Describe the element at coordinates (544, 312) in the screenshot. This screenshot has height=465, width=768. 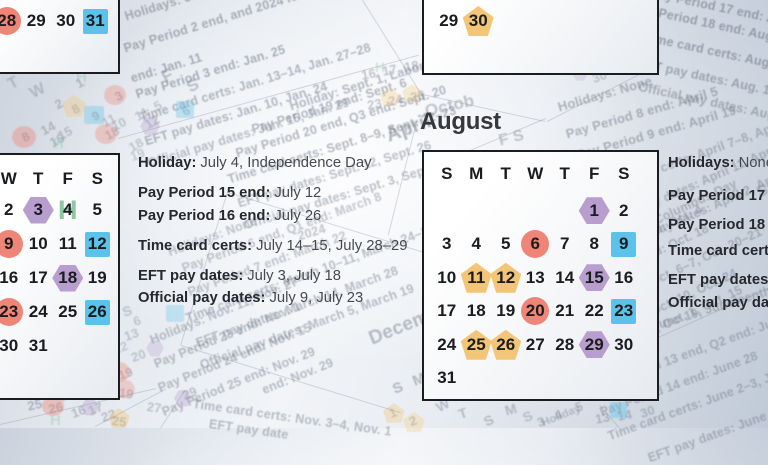
I see `calendar-week-row: 17 18 19 20 21 22 23` at that location.